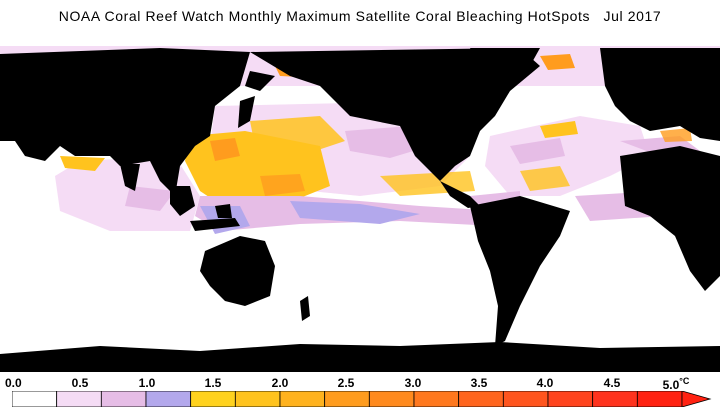 This screenshot has width=720, height=411. I want to click on legend-tick: 2.5, so click(346, 383).